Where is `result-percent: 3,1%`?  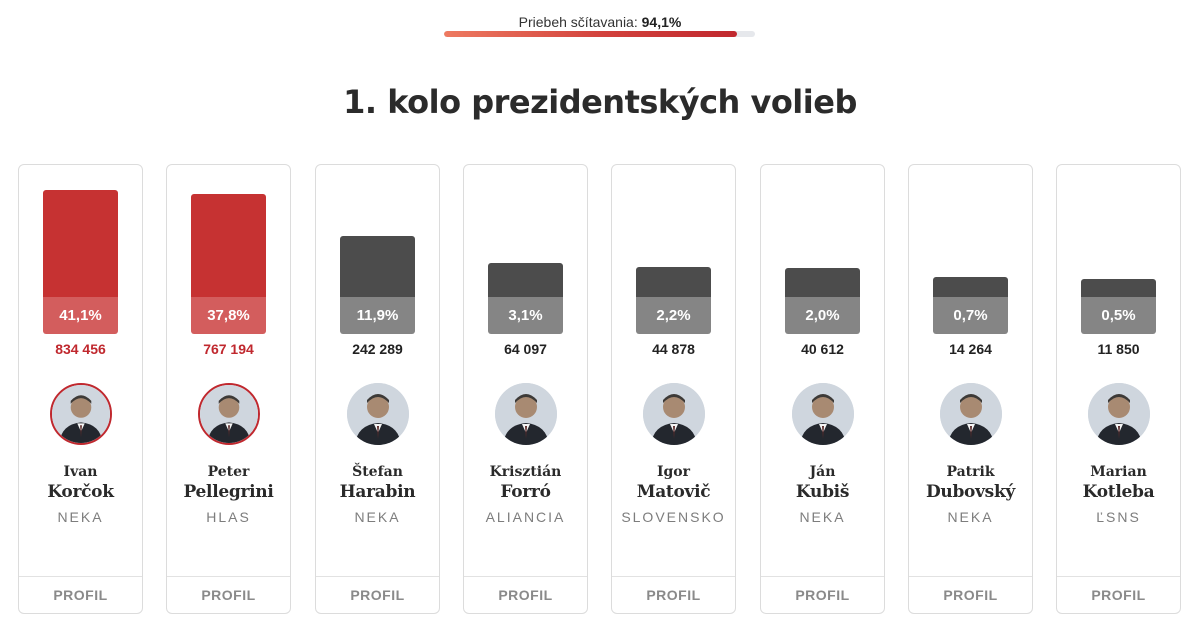
result-percent: 3,1% is located at coordinates (525, 315).